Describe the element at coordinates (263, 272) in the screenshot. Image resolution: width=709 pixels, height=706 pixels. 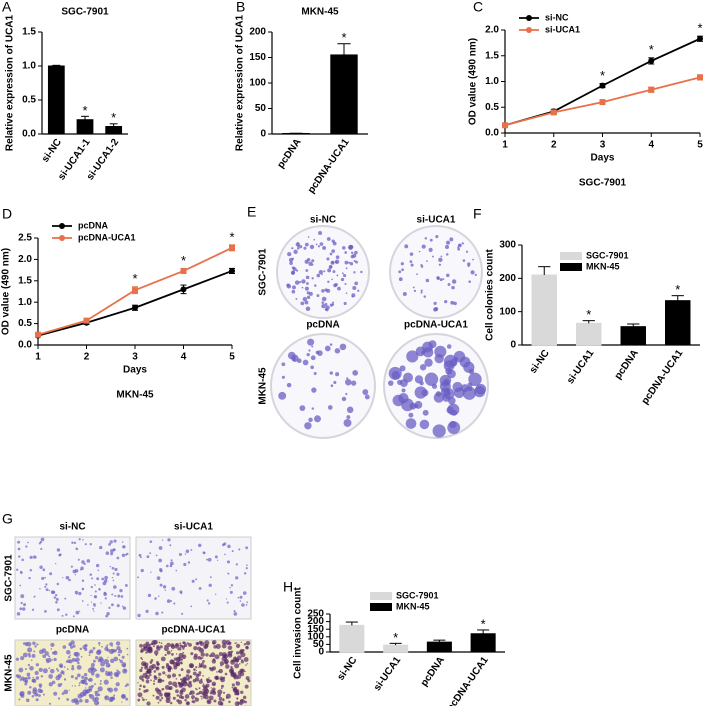
I see `row-label: SGC-7901` at that location.